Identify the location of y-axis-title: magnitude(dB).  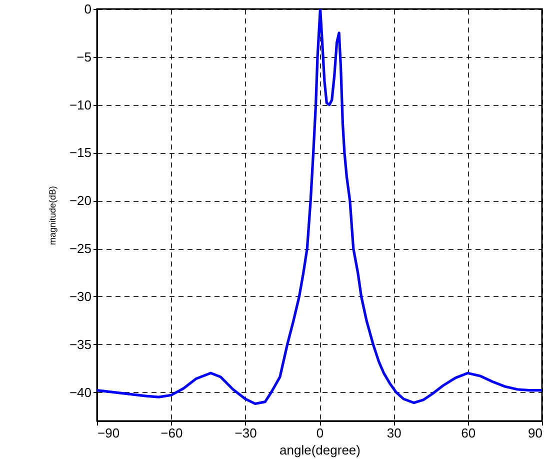
(52, 216).